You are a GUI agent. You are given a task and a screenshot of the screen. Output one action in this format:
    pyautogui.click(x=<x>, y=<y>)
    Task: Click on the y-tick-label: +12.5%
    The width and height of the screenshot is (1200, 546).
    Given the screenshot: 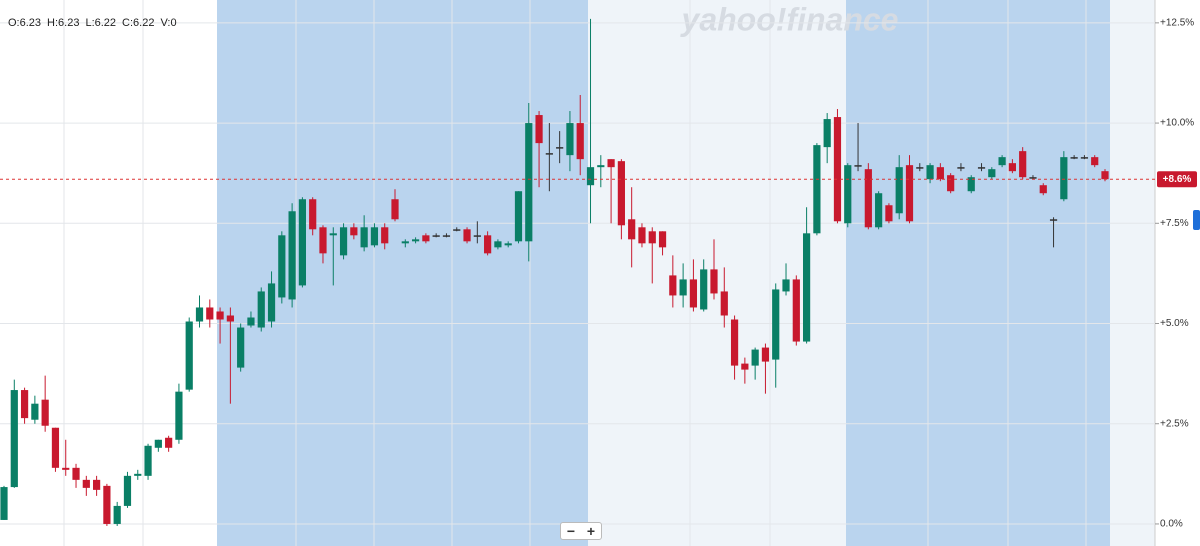 What is the action you would take?
    pyautogui.click(x=1177, y=22)
    